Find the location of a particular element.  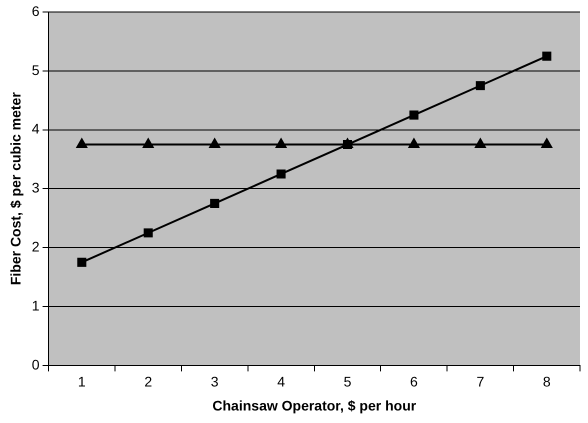

y-tick-label: 5 is located at coordinates (36, 70).